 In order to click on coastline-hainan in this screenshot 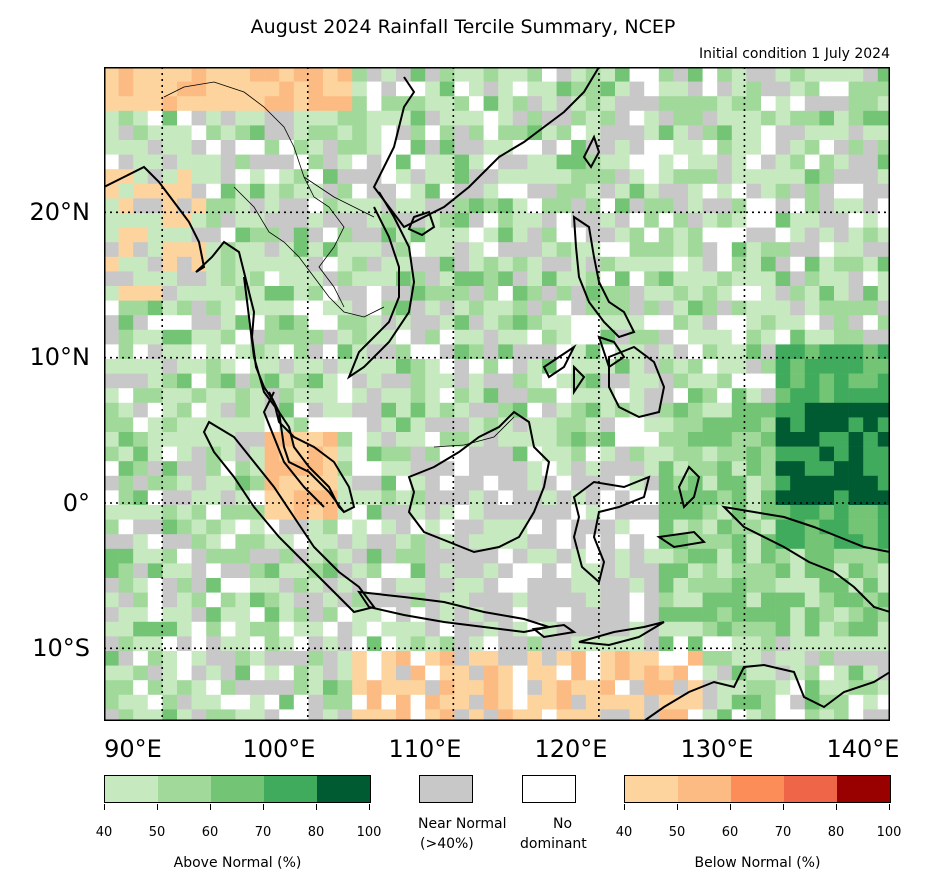, I will do `click(421, 223)`.